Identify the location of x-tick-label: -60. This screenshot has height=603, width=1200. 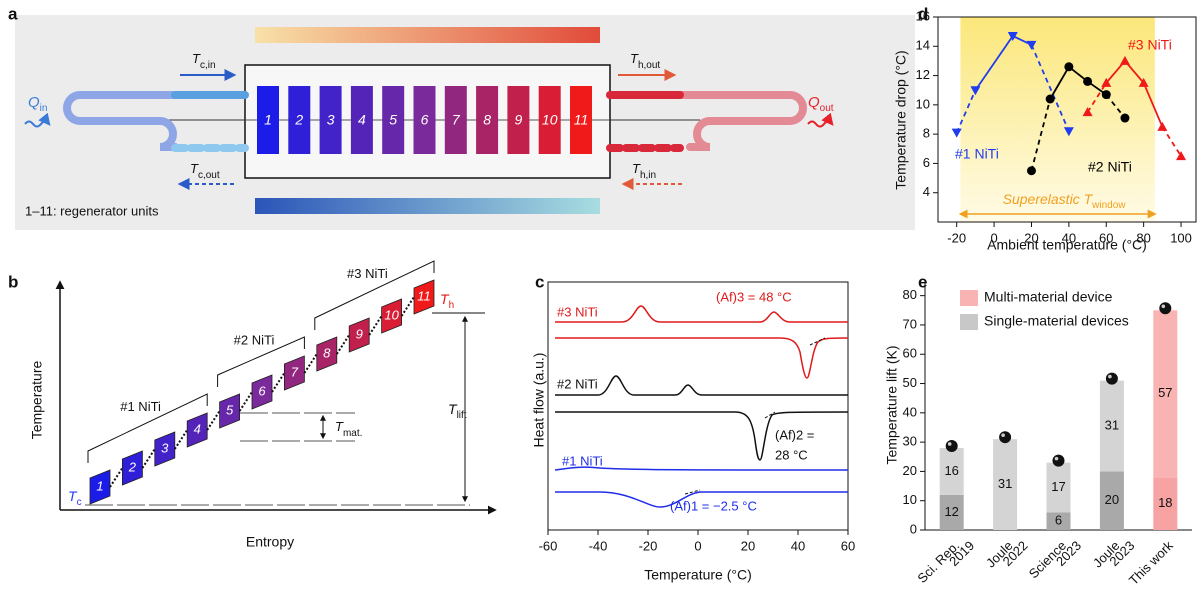
(548, 545).